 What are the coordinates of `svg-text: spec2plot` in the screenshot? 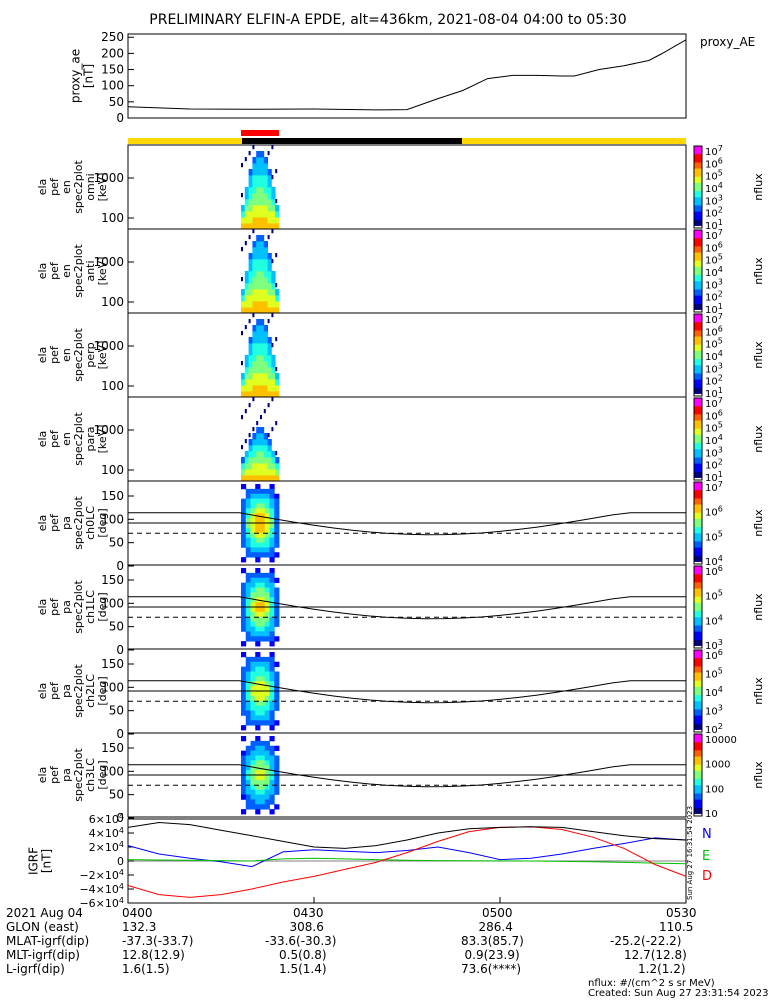 It's located at (78, 271).